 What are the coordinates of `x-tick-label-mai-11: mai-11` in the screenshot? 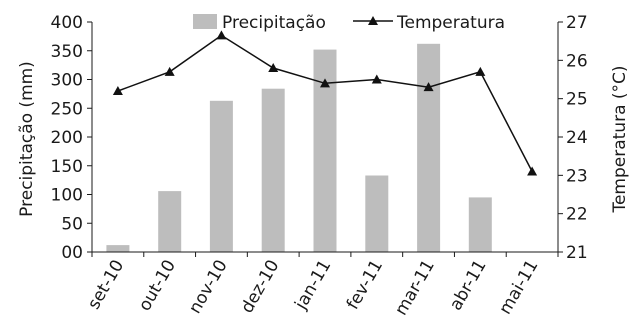 It's located at (518, 288).